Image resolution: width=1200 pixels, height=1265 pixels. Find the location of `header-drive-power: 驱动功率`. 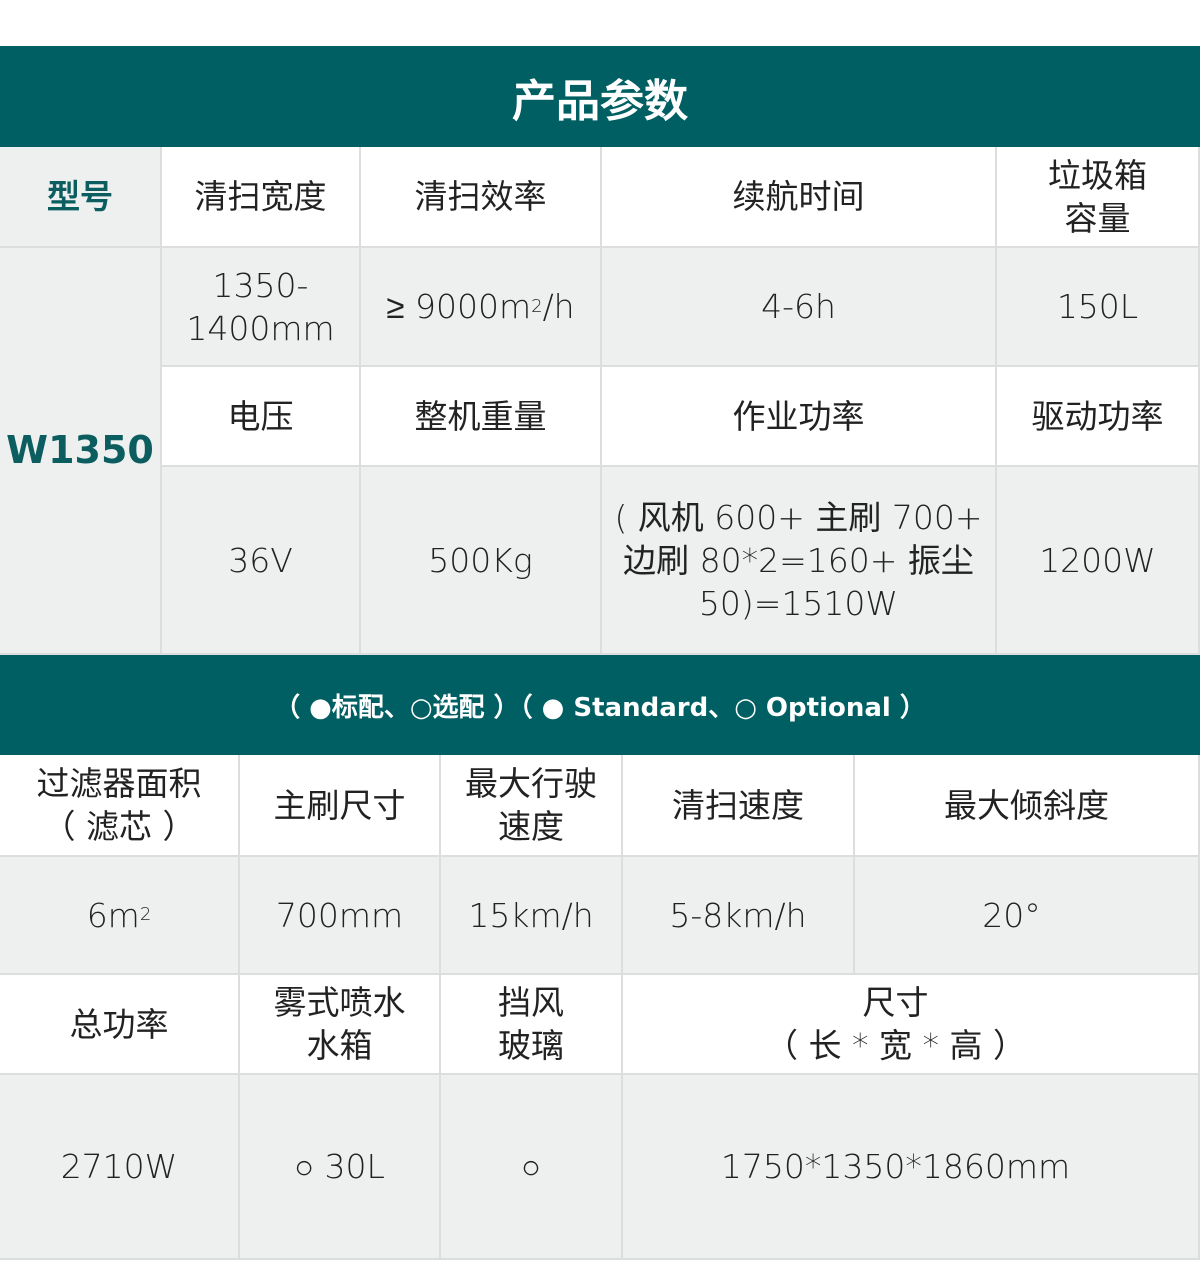

header-drive-power: 驱动功率 is located at coordinates (1098, 417).